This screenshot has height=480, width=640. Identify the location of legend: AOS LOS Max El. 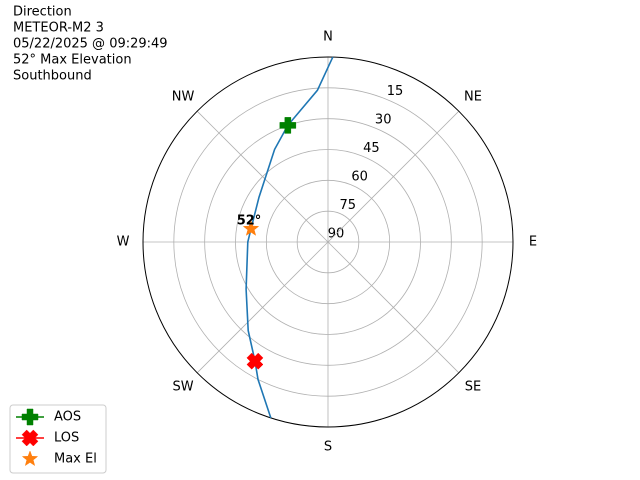
(58, 439).